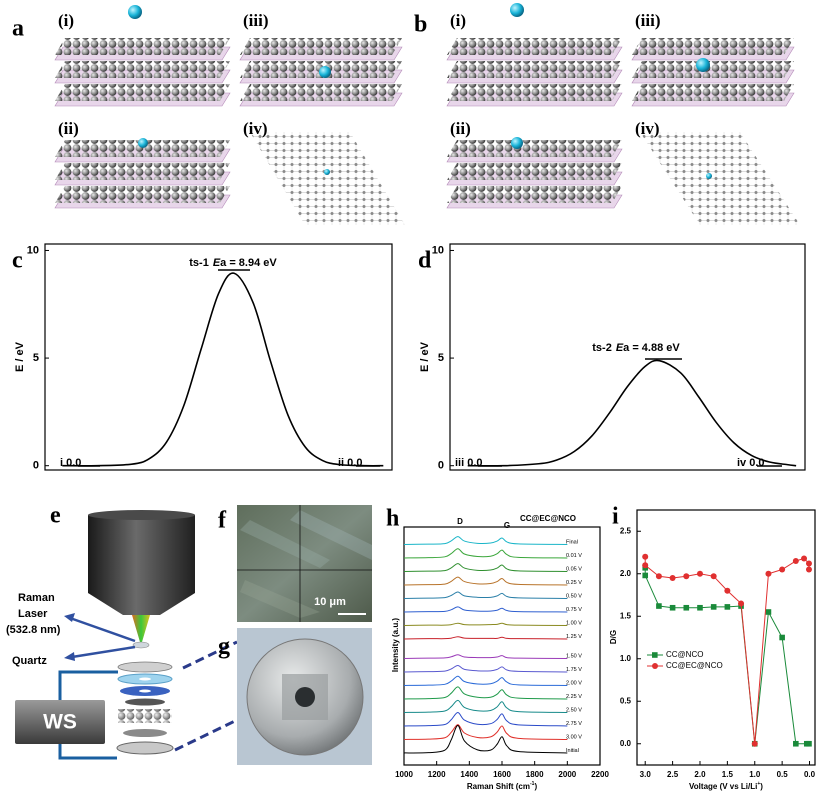 The height and width of the screenshot is (798, 820). What do you see at coordinates (420, 25) in the screenshot?
I see `panel-label: b` at bounding box center [420, 25].